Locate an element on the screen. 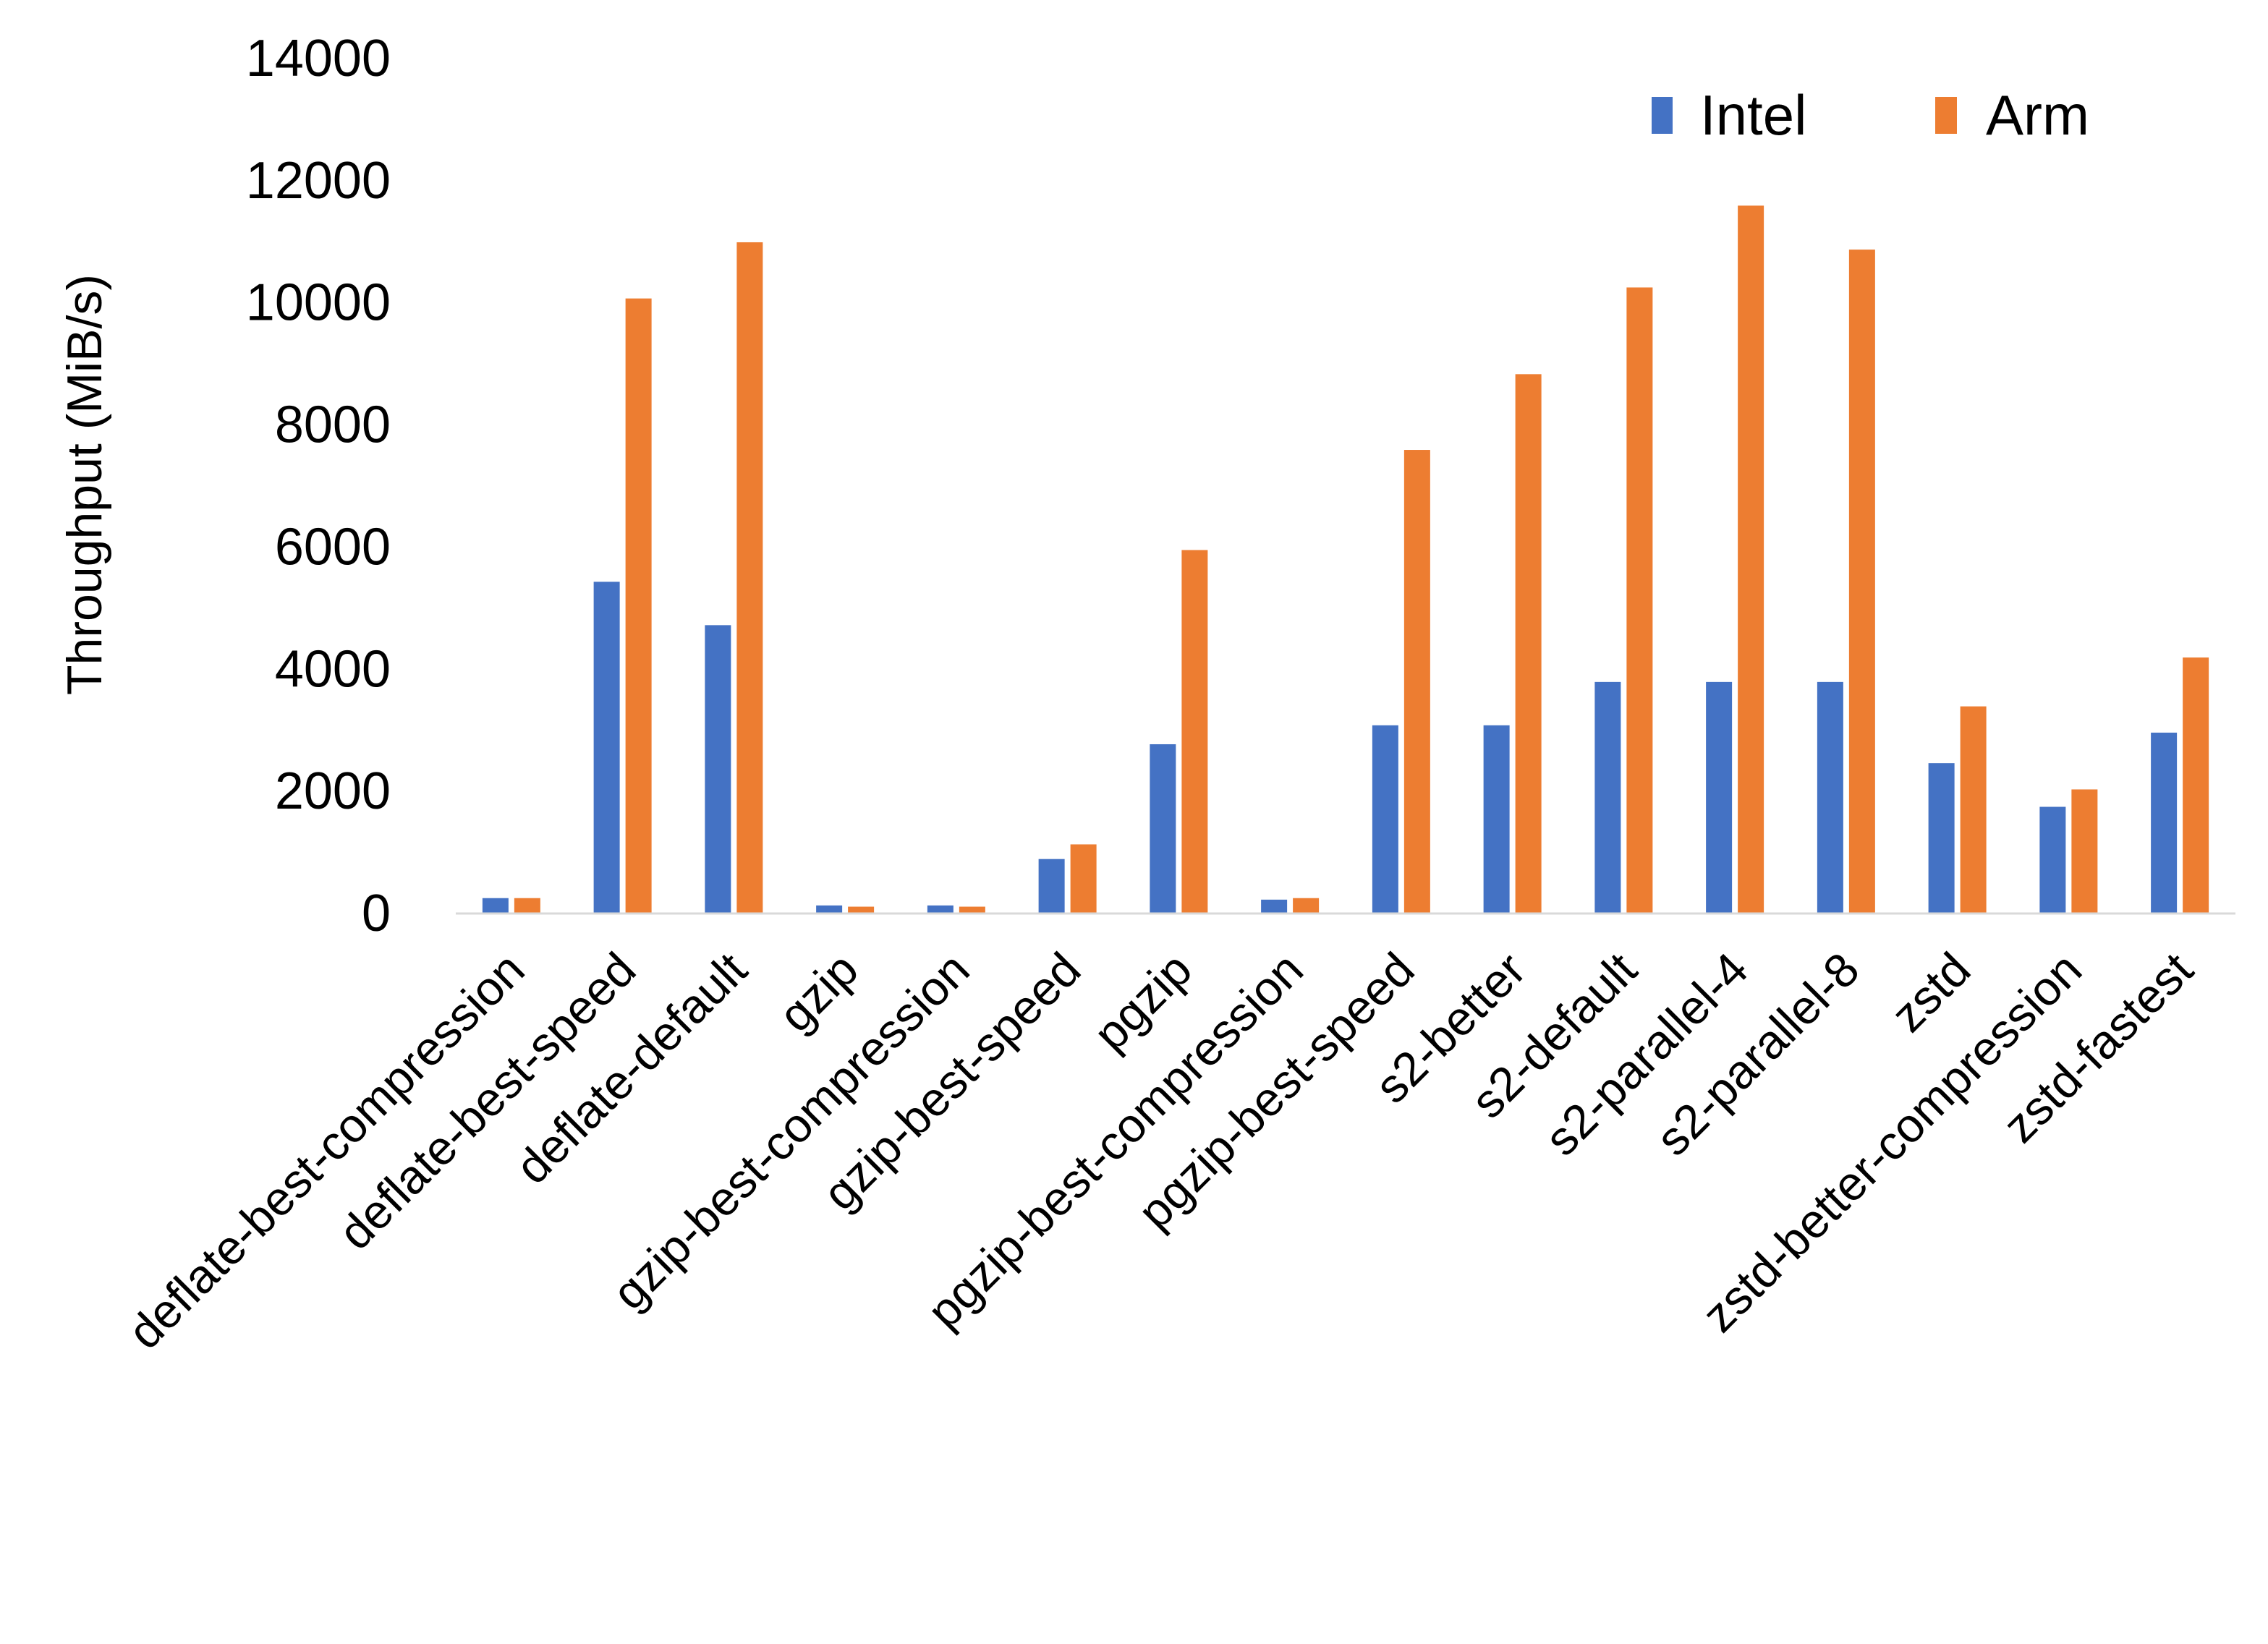  bar-arm-deflate-best-speed is located at coordinates (638, 605).